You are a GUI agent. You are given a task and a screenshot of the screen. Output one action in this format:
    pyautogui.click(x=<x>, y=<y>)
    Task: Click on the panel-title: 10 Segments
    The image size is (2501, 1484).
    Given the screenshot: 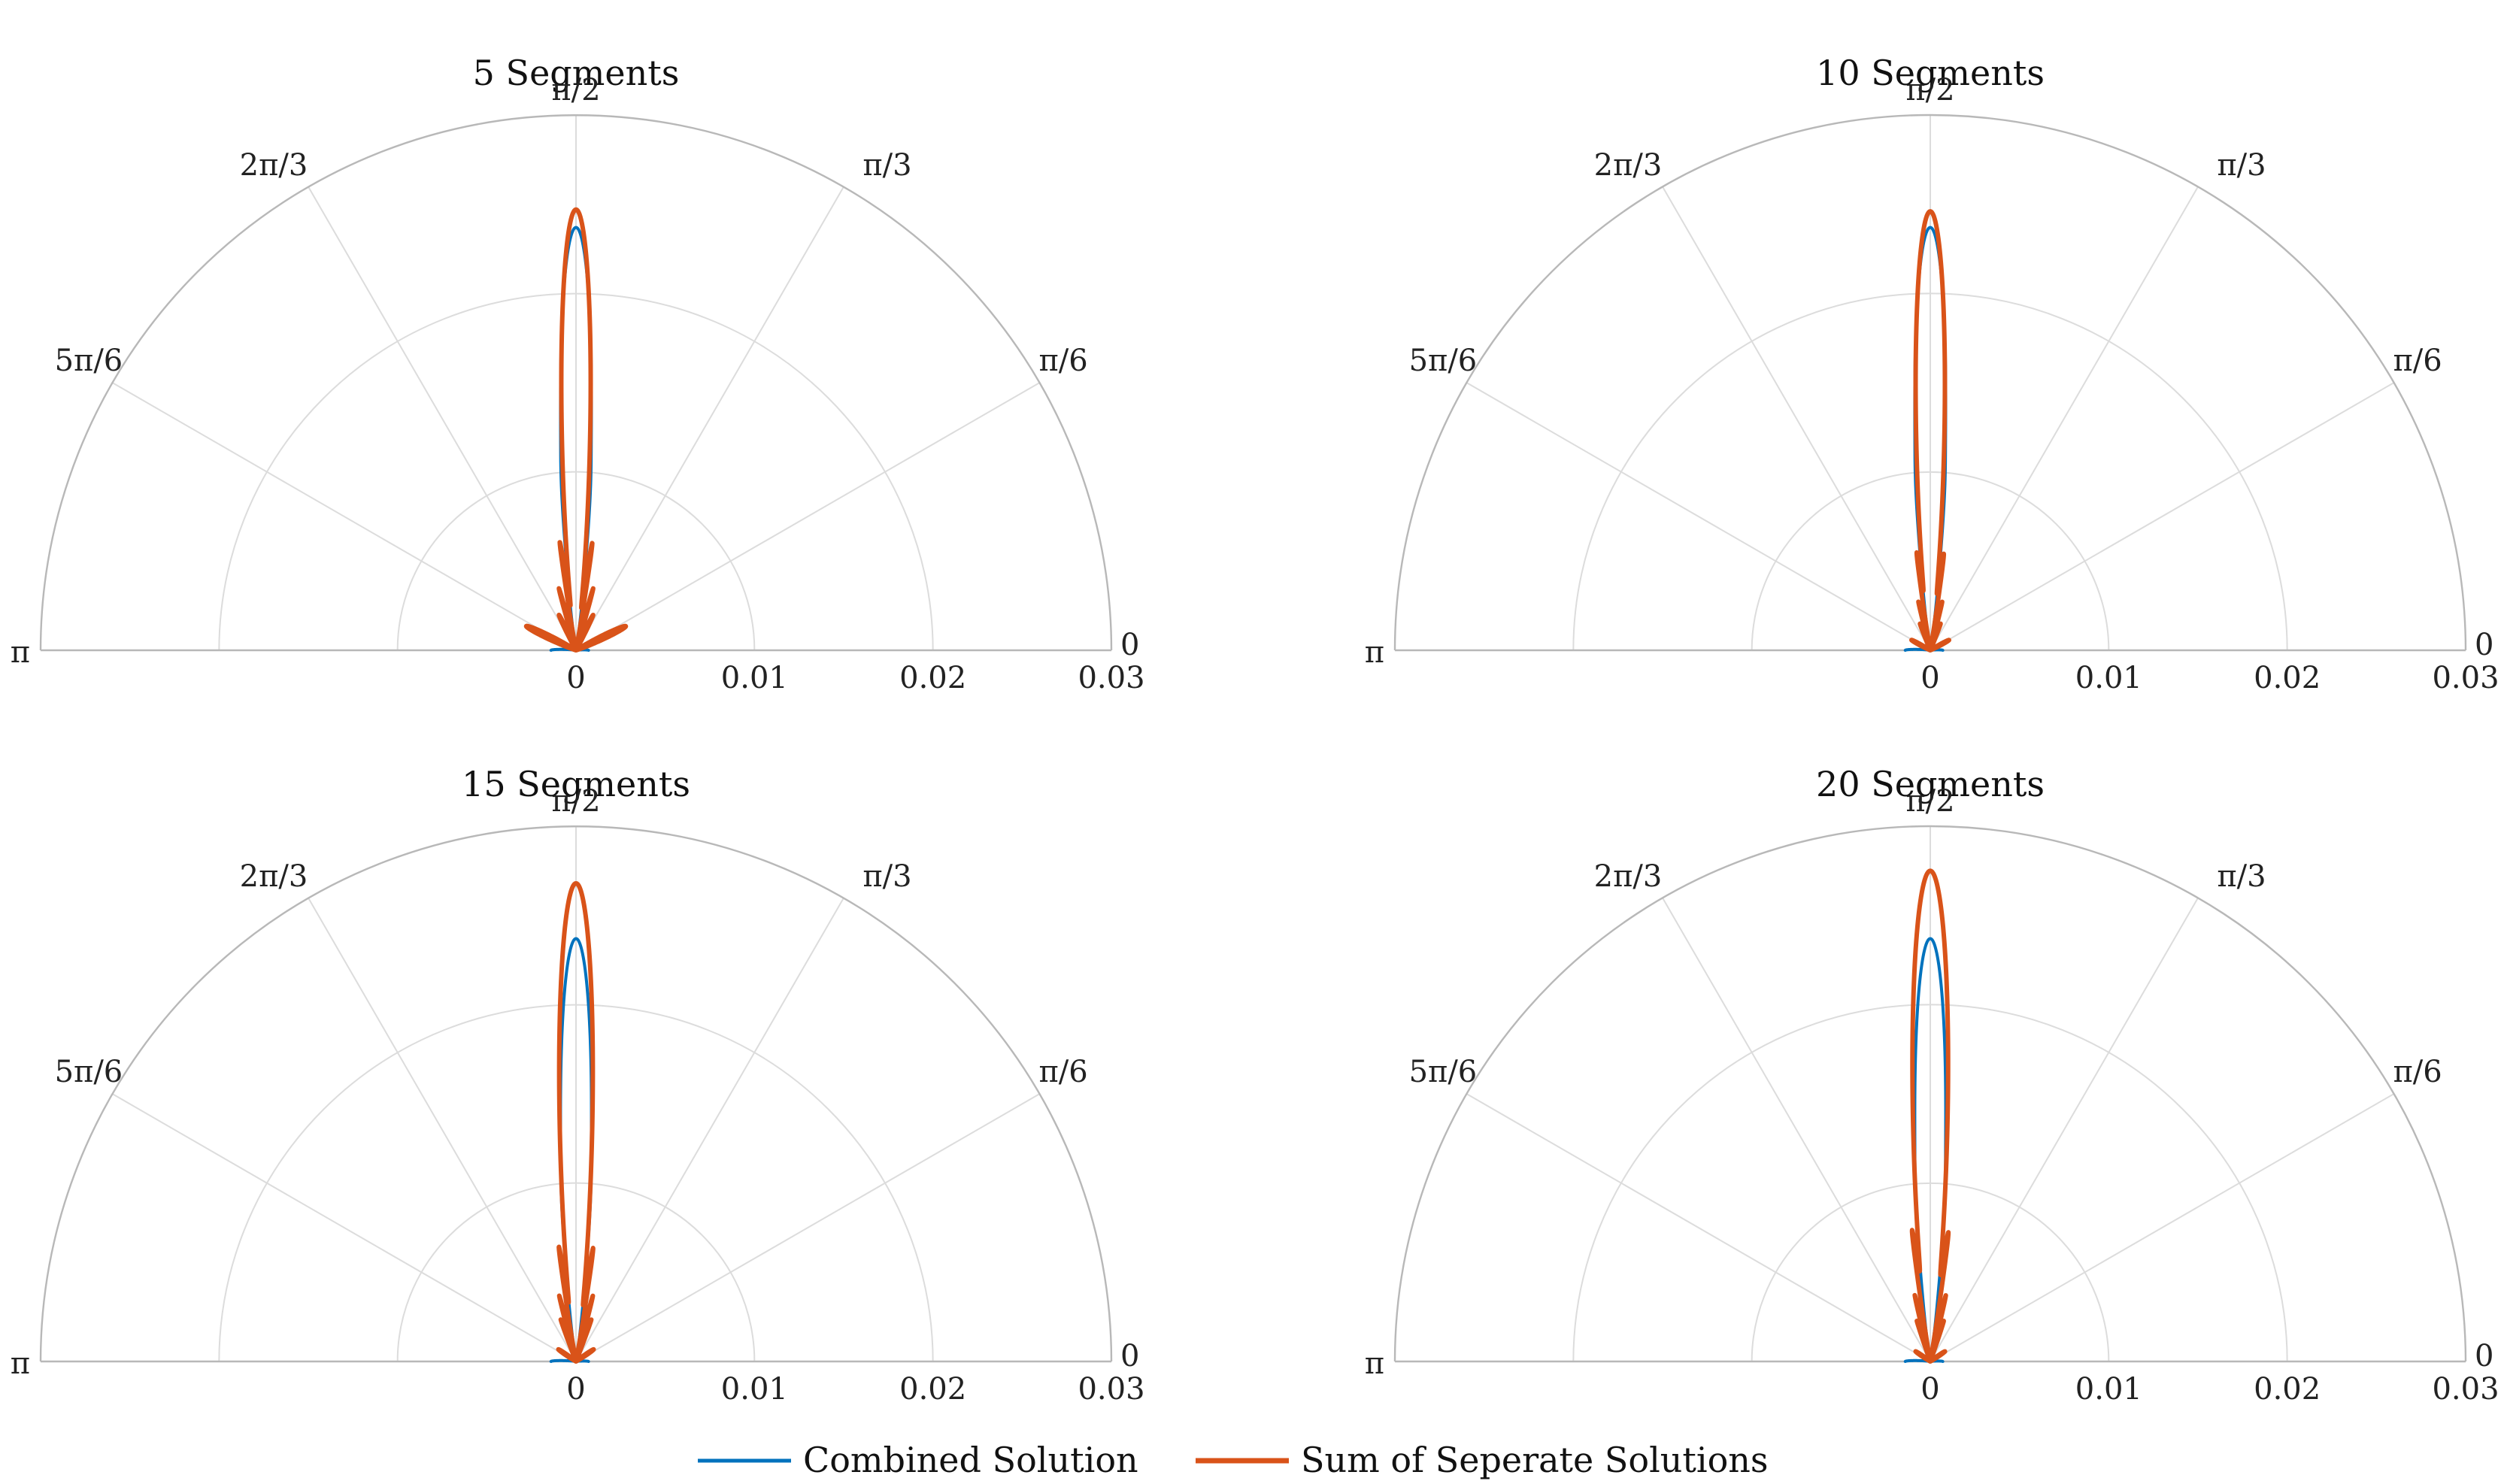 What is the action you would take?
    pyautogui.click(x=1930, y=73)
    